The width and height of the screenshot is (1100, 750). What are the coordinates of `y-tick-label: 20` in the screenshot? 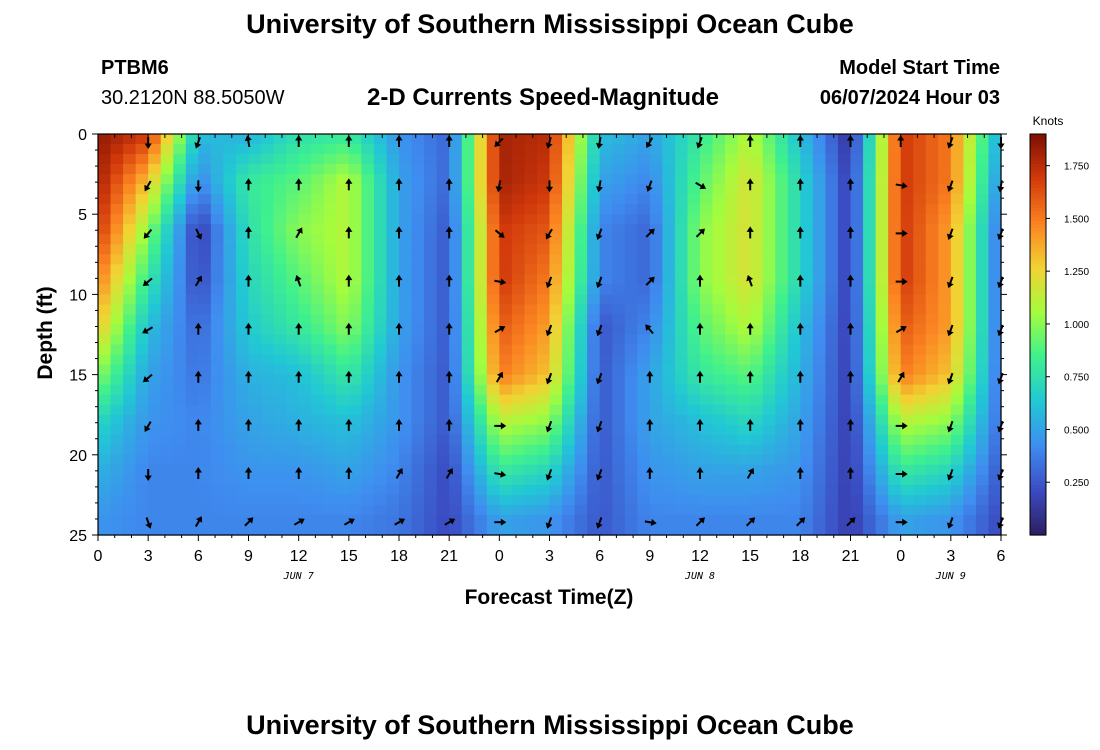 It's located at (78, 456).